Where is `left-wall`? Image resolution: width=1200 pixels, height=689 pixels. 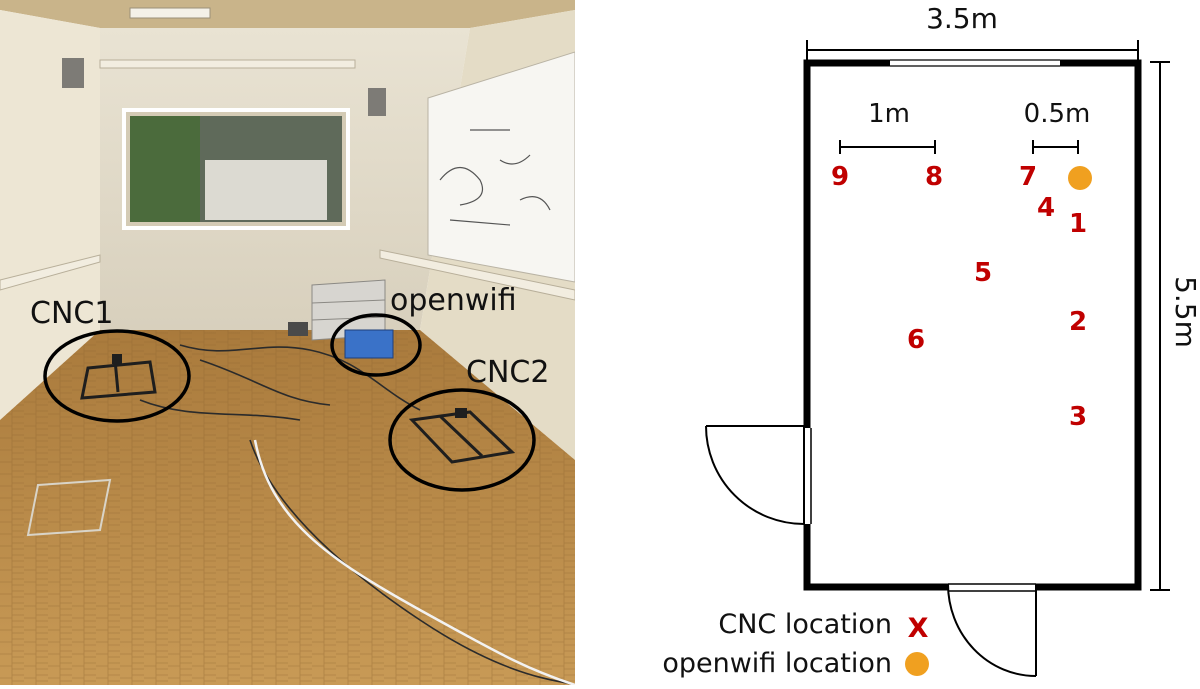
left-wall is located at coordinates (50, 215).